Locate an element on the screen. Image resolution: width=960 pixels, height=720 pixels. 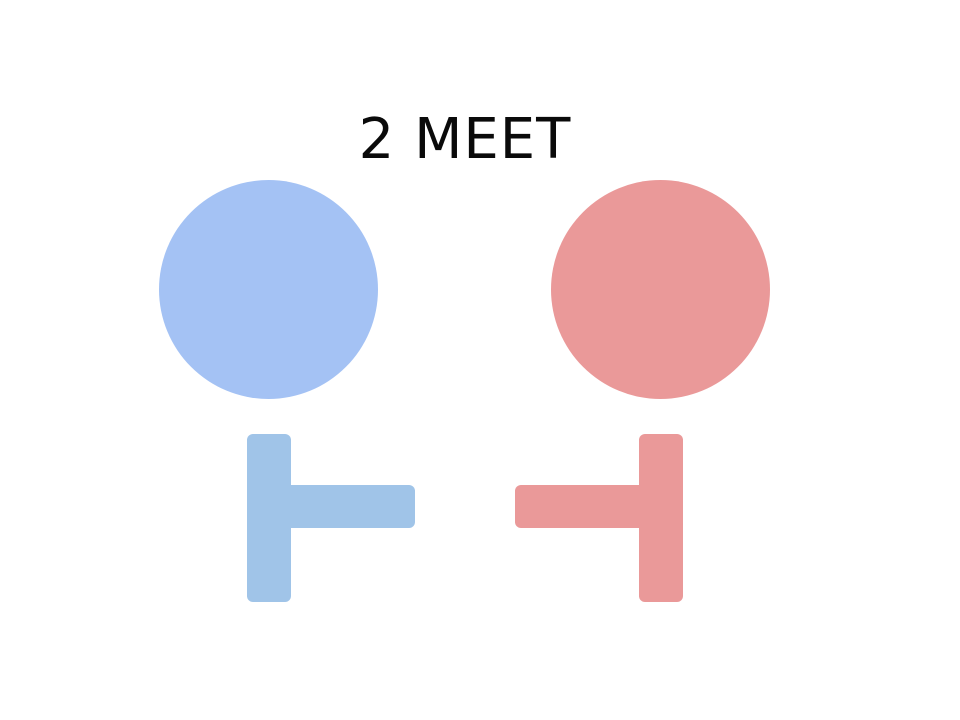
blue-body-arm is located at coordinates (331, 506).